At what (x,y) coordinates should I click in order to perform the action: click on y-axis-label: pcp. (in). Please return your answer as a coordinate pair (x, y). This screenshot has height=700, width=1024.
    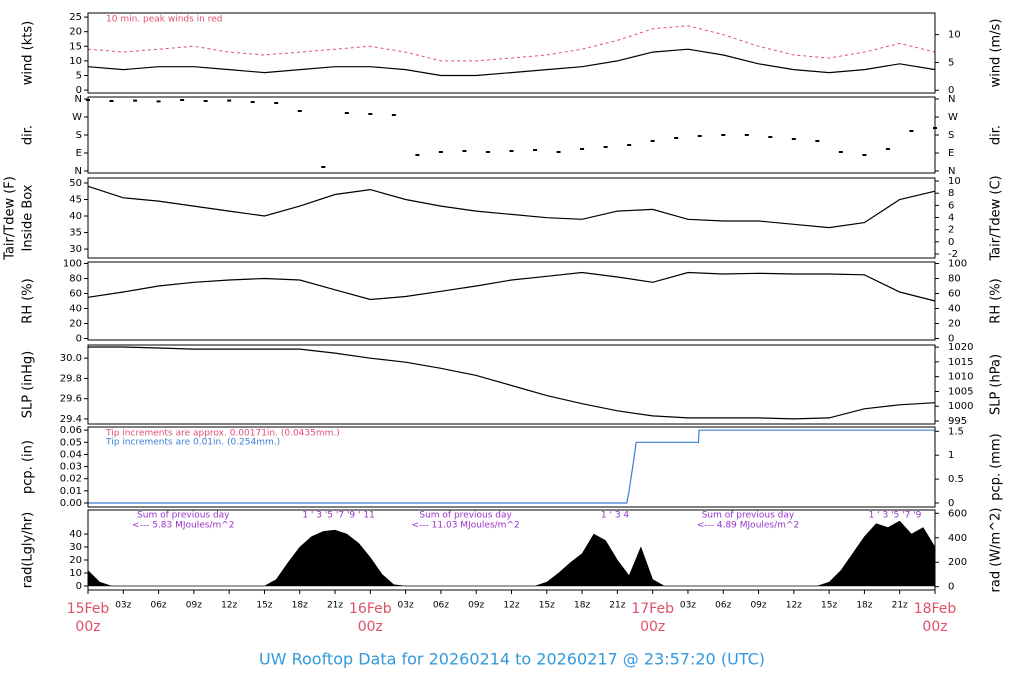
    Looking at the image, I should click on (28, 467).